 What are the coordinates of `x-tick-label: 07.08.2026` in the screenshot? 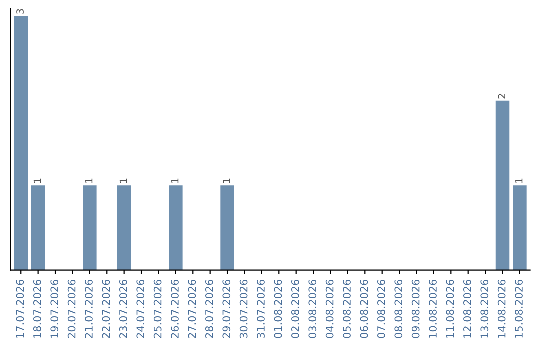 It's located at (381, 309).